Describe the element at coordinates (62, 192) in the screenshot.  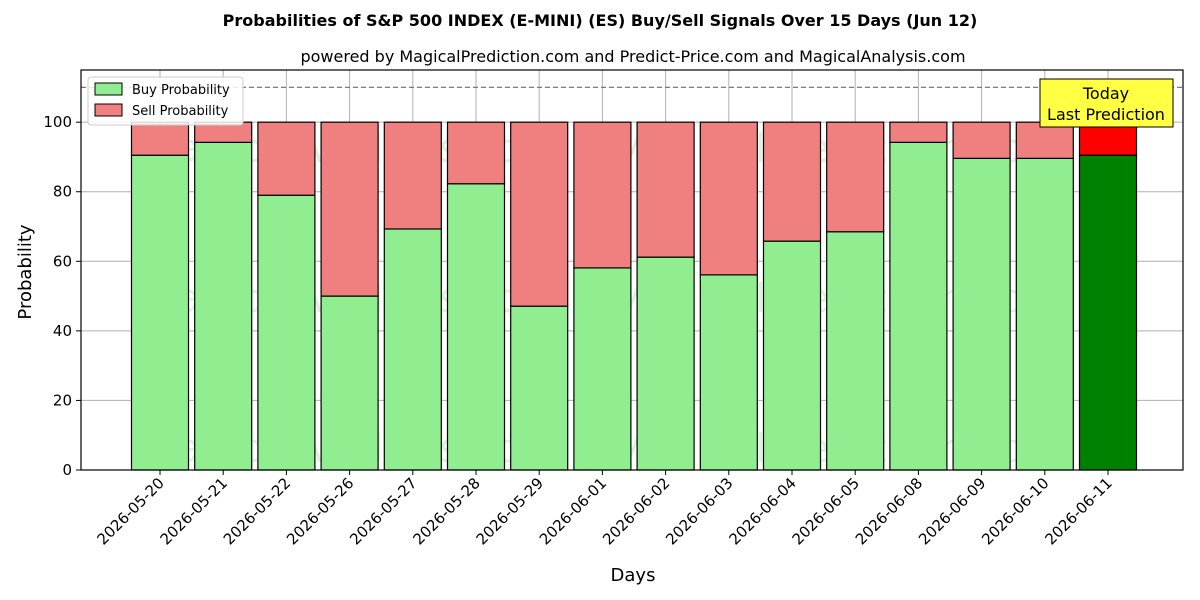
I see `y-tick-label: 80` at that location.